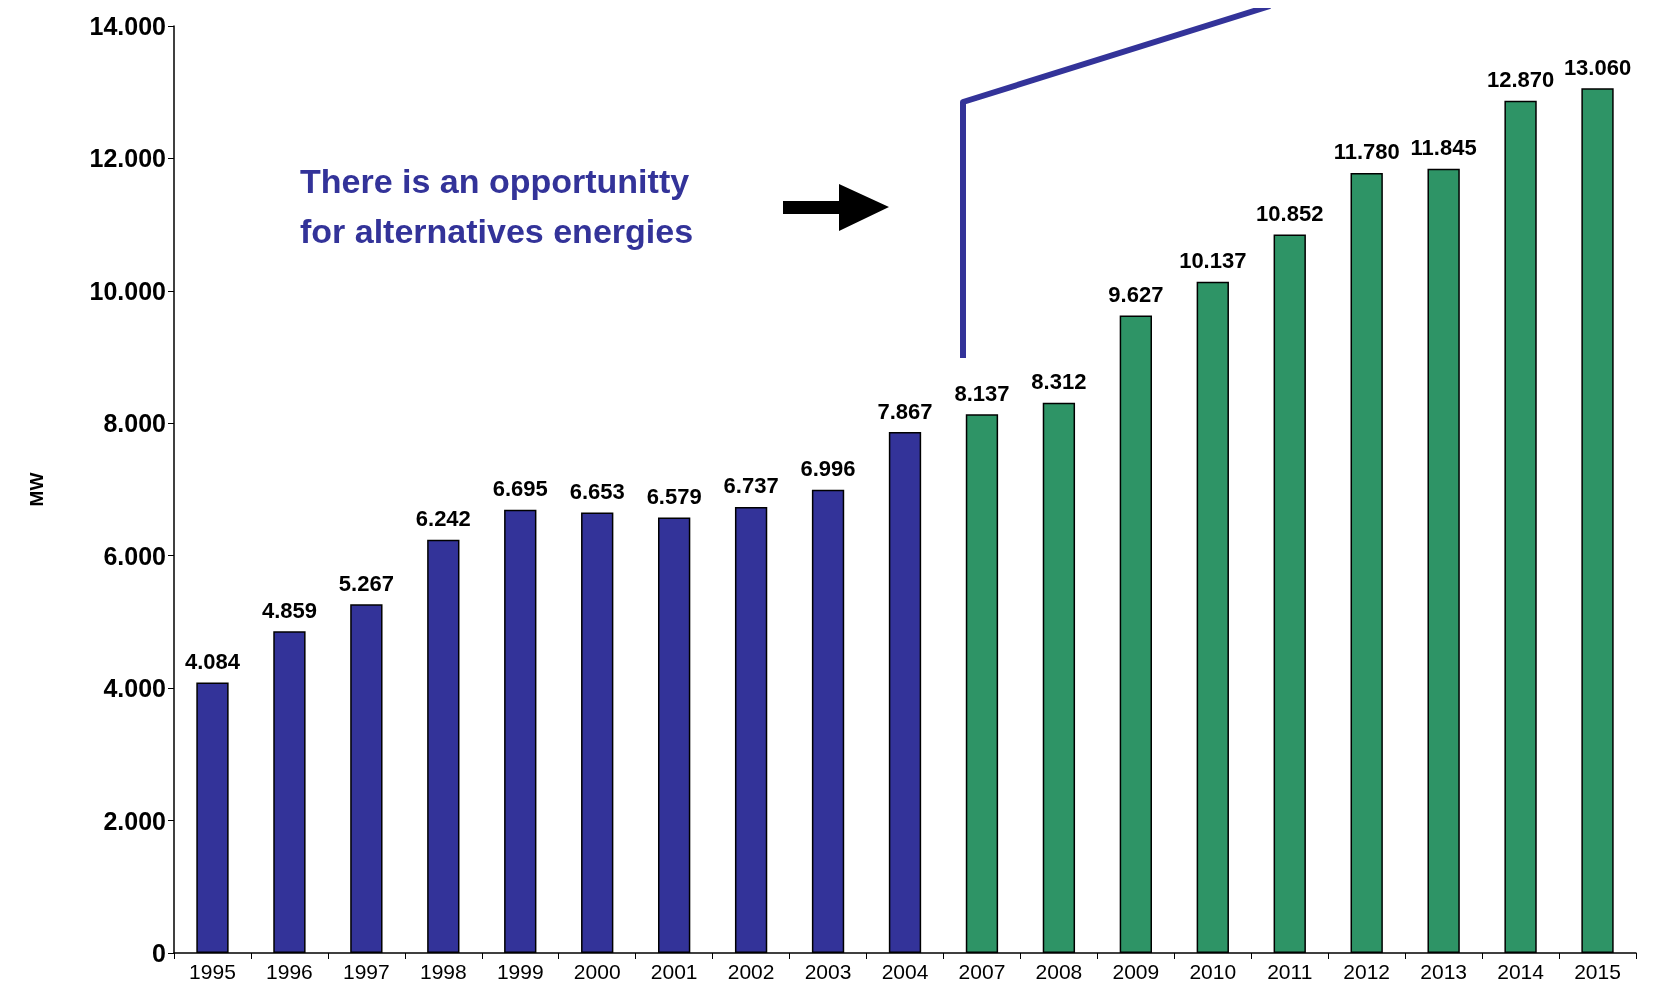 The image size is (1664, 1001). Describe the element at coordinates (127, 26) in the screenshot. I see `y-tick-label: 14.000` at that location.